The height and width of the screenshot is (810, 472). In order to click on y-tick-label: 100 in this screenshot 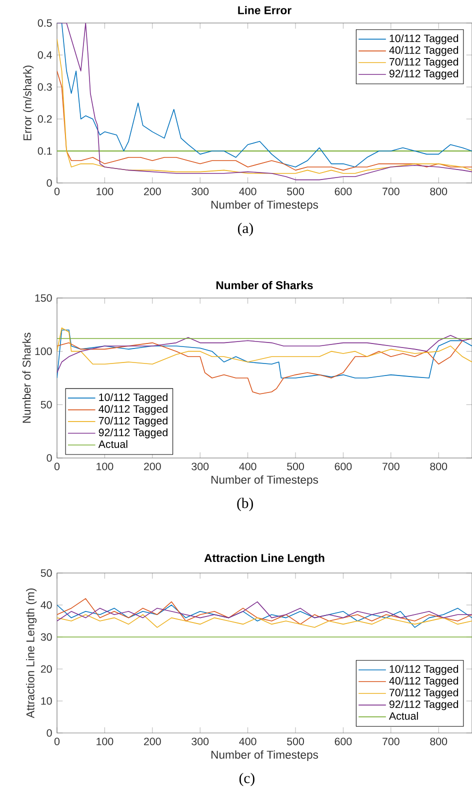, I will do `click(43, 352)`.